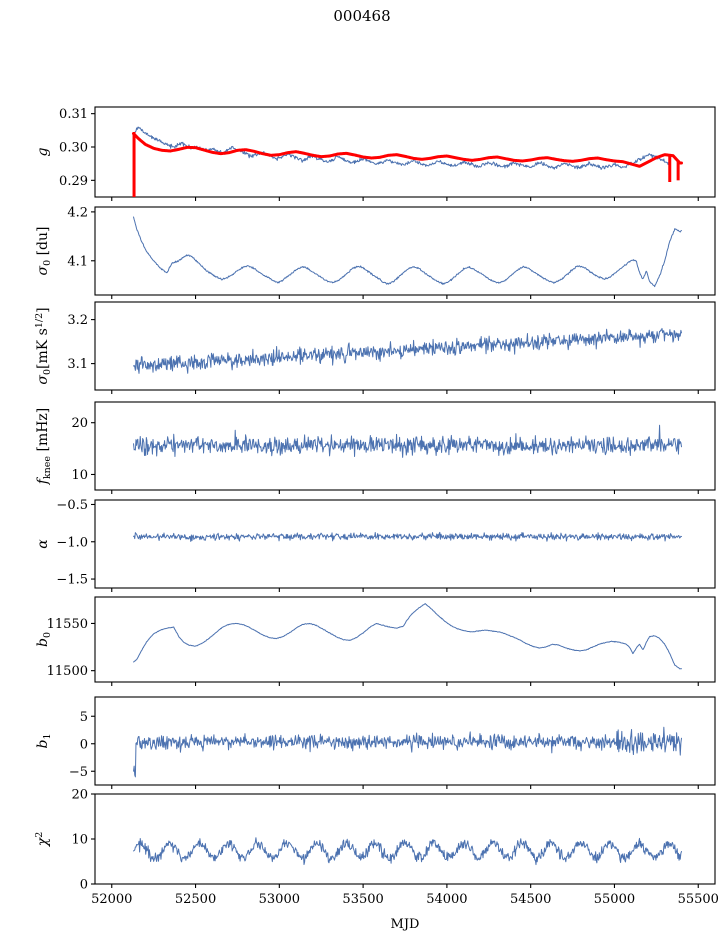 This screenshot has width=725, height=936. I want to click on y-axis-label: σ0[mK s1/2], so click(43, 345).